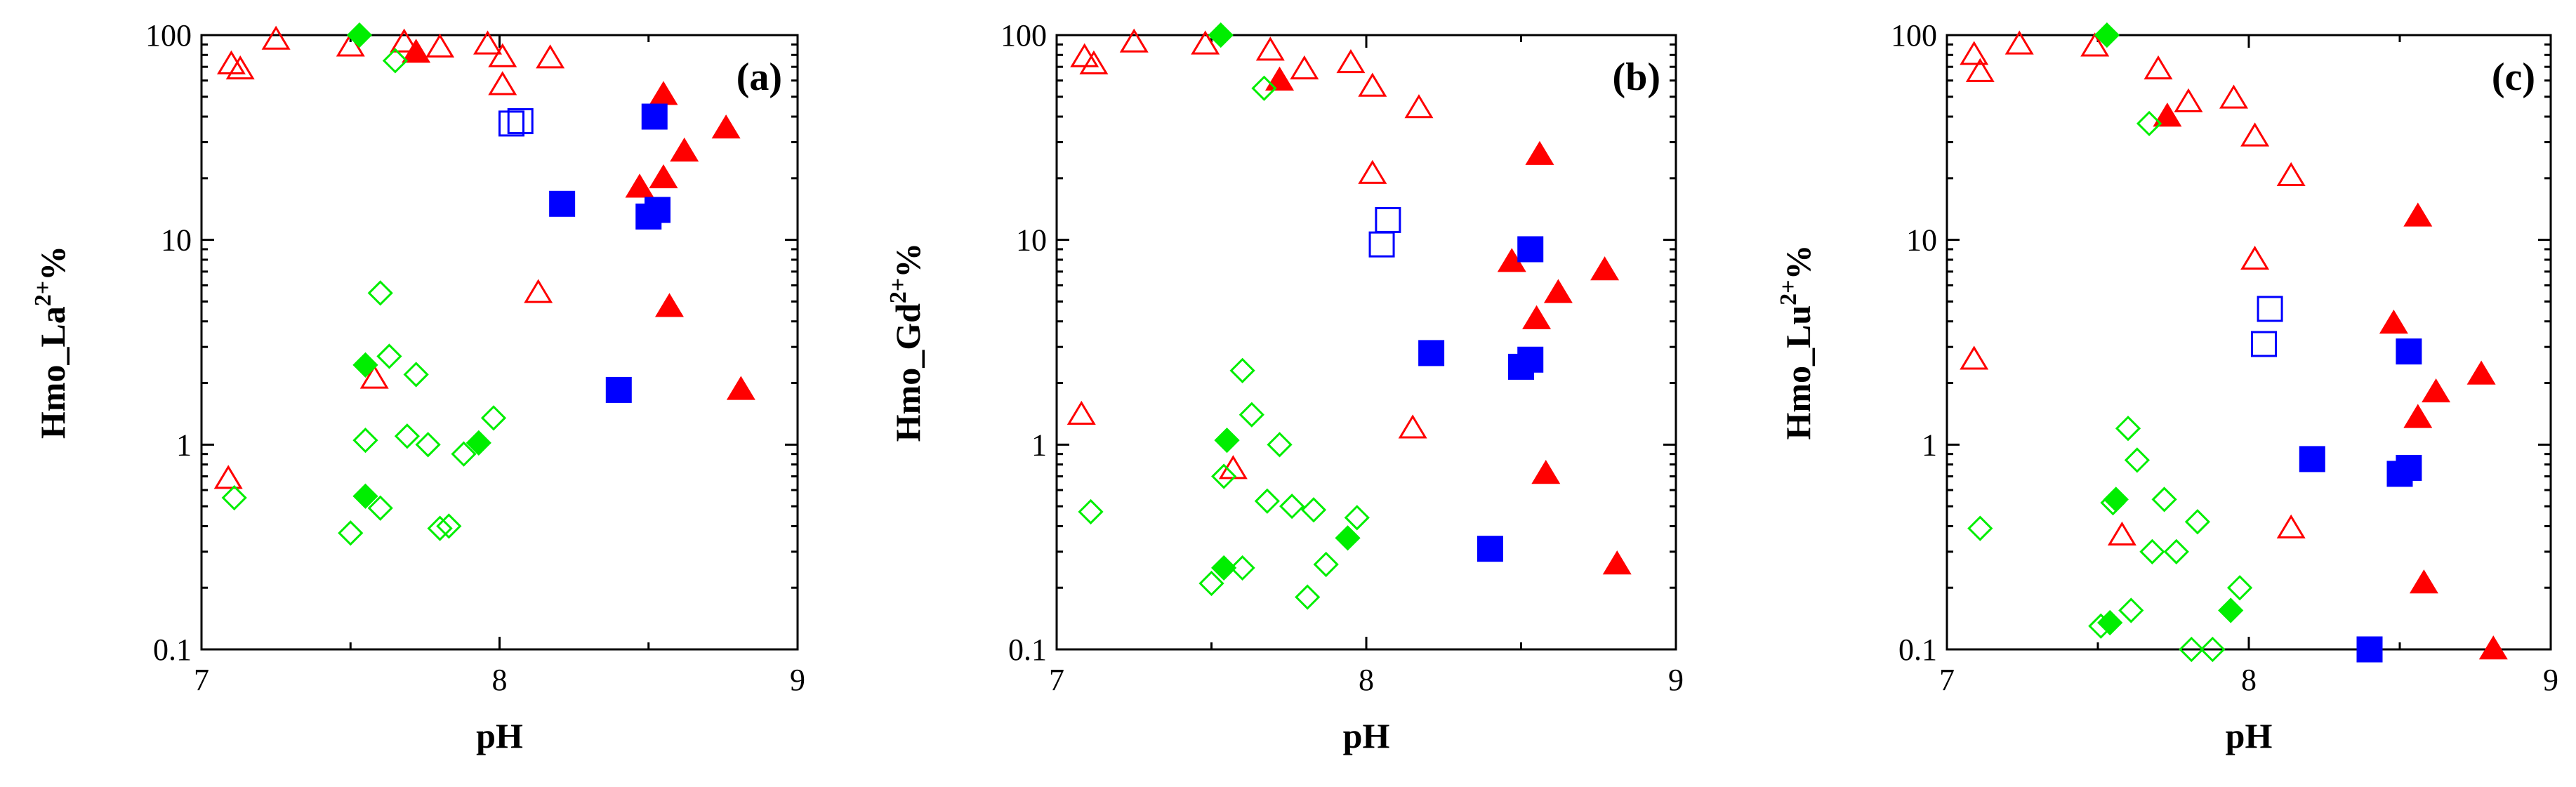  Describe the element at coordinates (1797, 341) in the screenshot. I see `y-axis-title: Hmo_Lu2+%` at that location.